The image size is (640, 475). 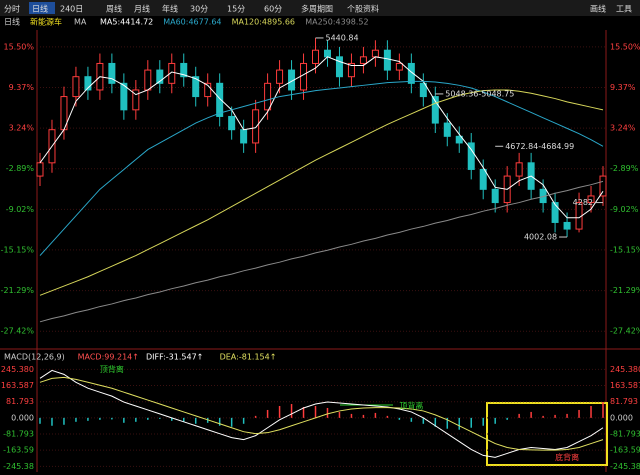 I want to click on legend-item: MA60:4677.64, so click(x=192, y=22).